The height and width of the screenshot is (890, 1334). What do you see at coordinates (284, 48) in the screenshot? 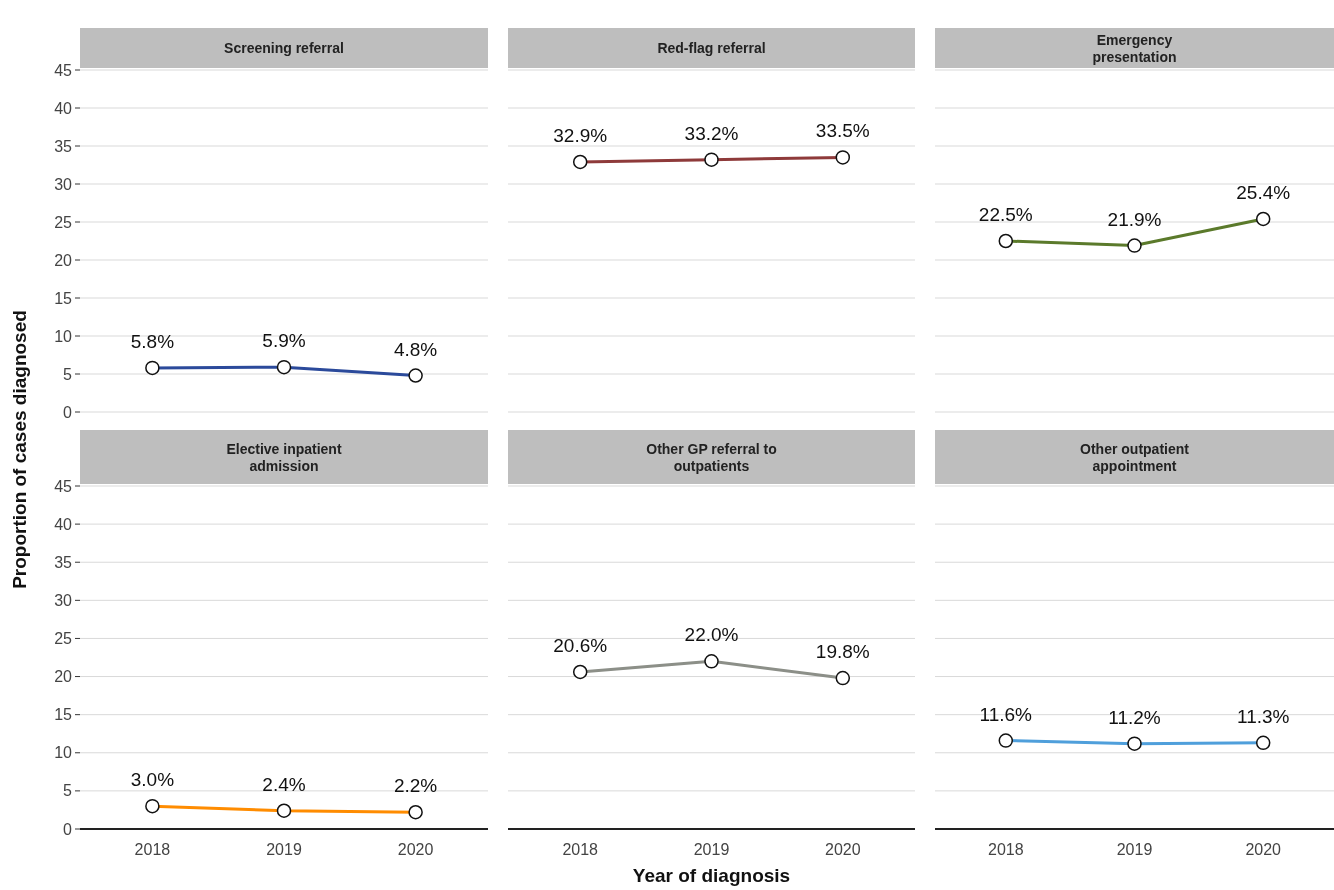
I see `chart-title: Screening referral` at bounding box center [284, 48].